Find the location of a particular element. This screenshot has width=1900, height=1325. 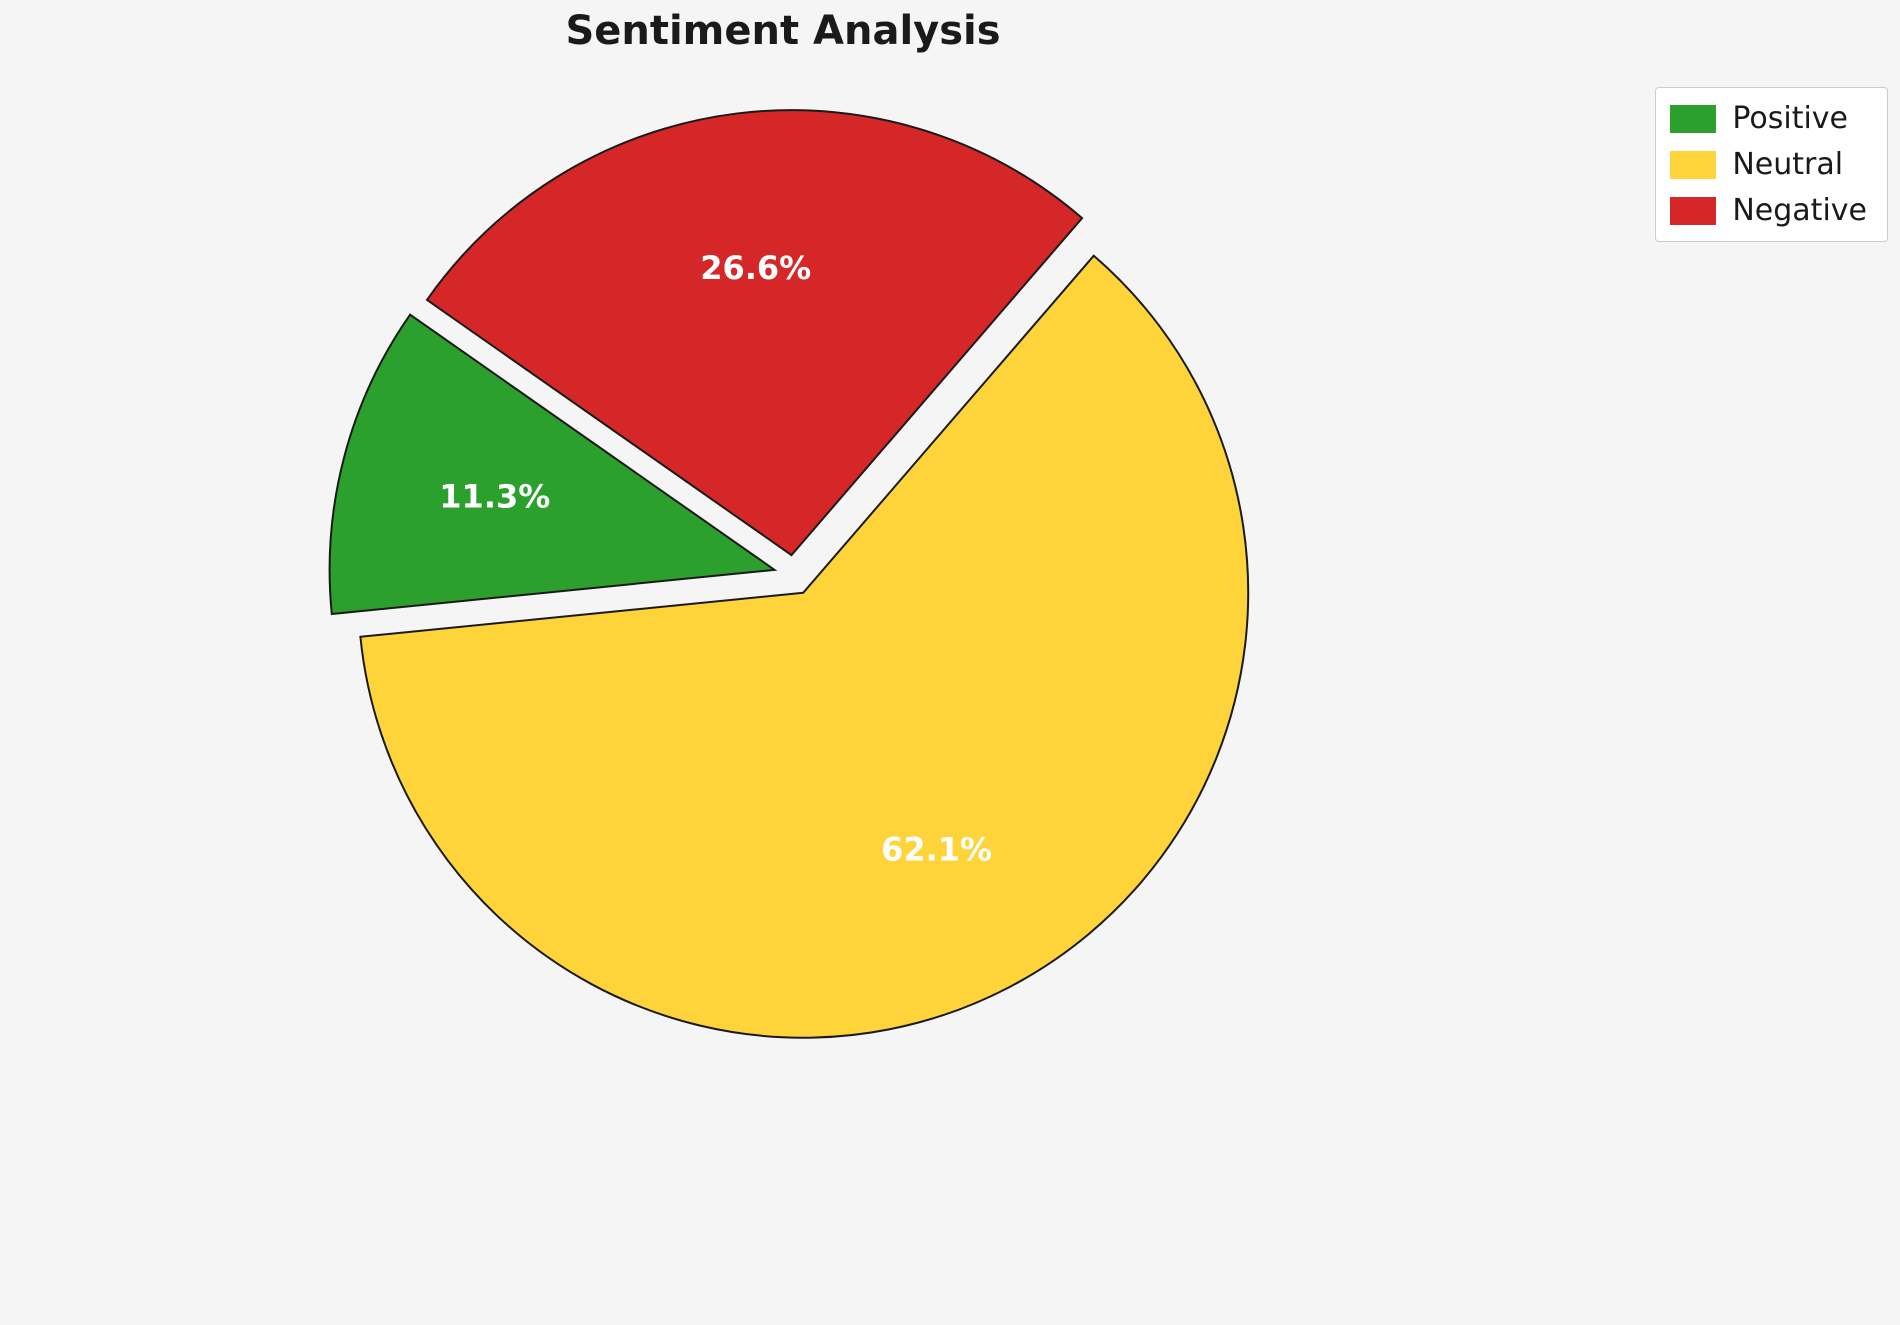

legend-item-positive: Positive is located at coordinates (1768, 118).